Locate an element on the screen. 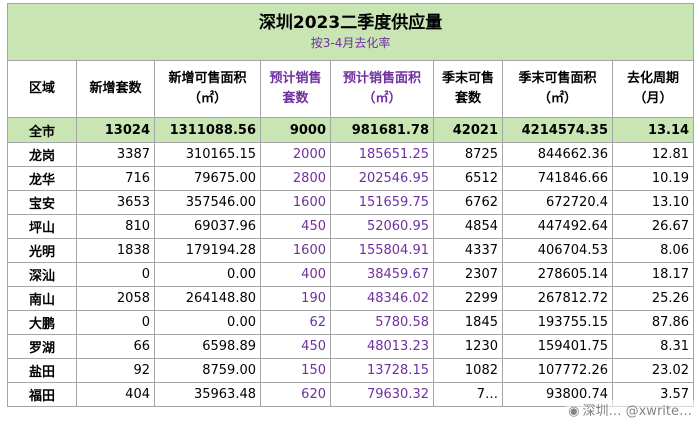 Image resolution: width=700 pixels, height=425 pixels. cell-end-area: 741846.66 is located at coordinates (557, 178).